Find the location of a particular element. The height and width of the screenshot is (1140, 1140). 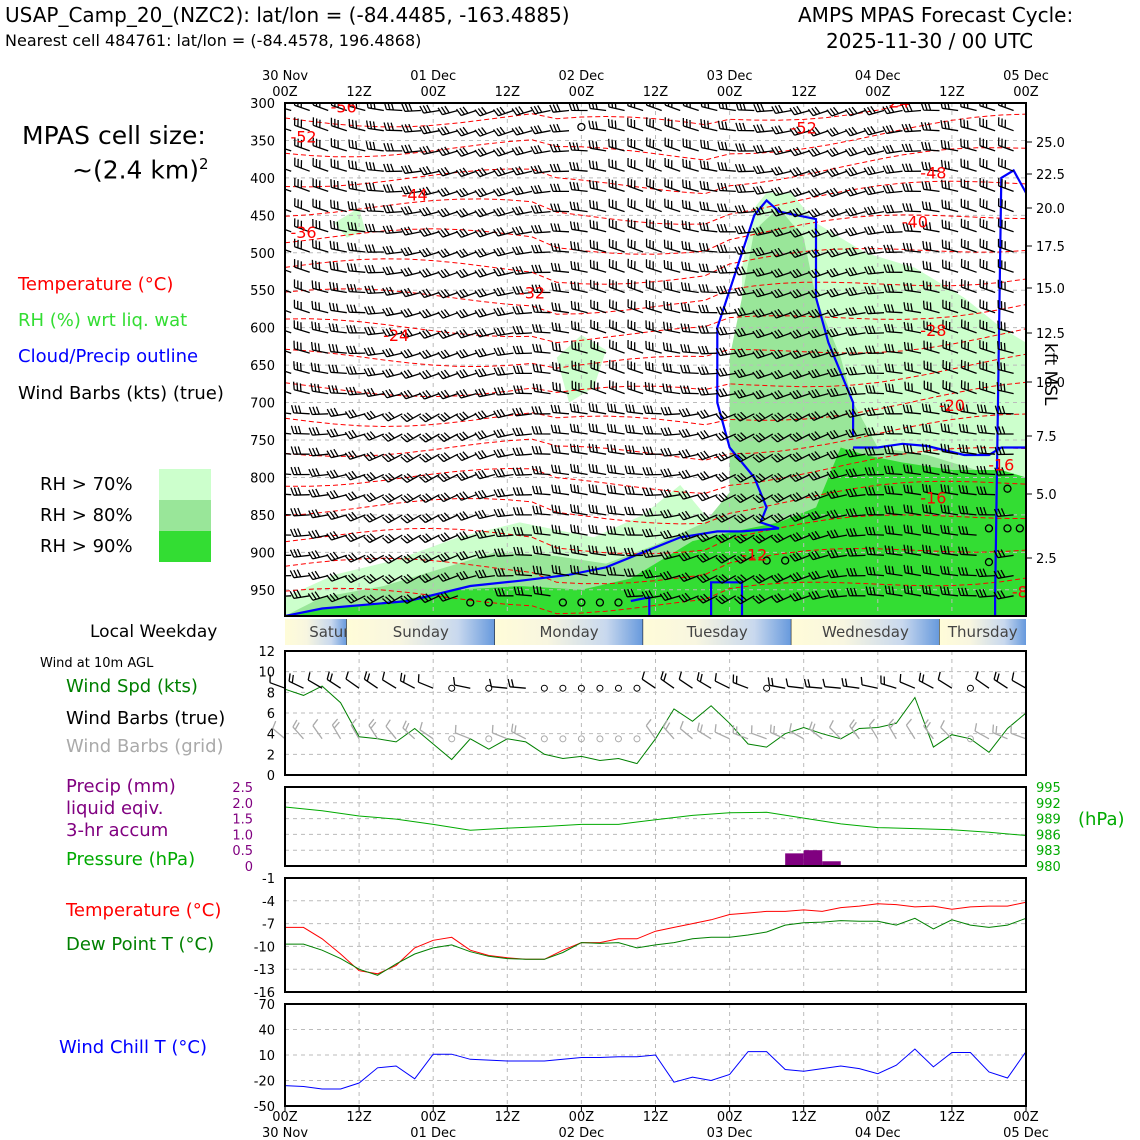

forecast-cycle-title: AMPS MPAS Forecast Cycle: is located at coordinates (936, 15).